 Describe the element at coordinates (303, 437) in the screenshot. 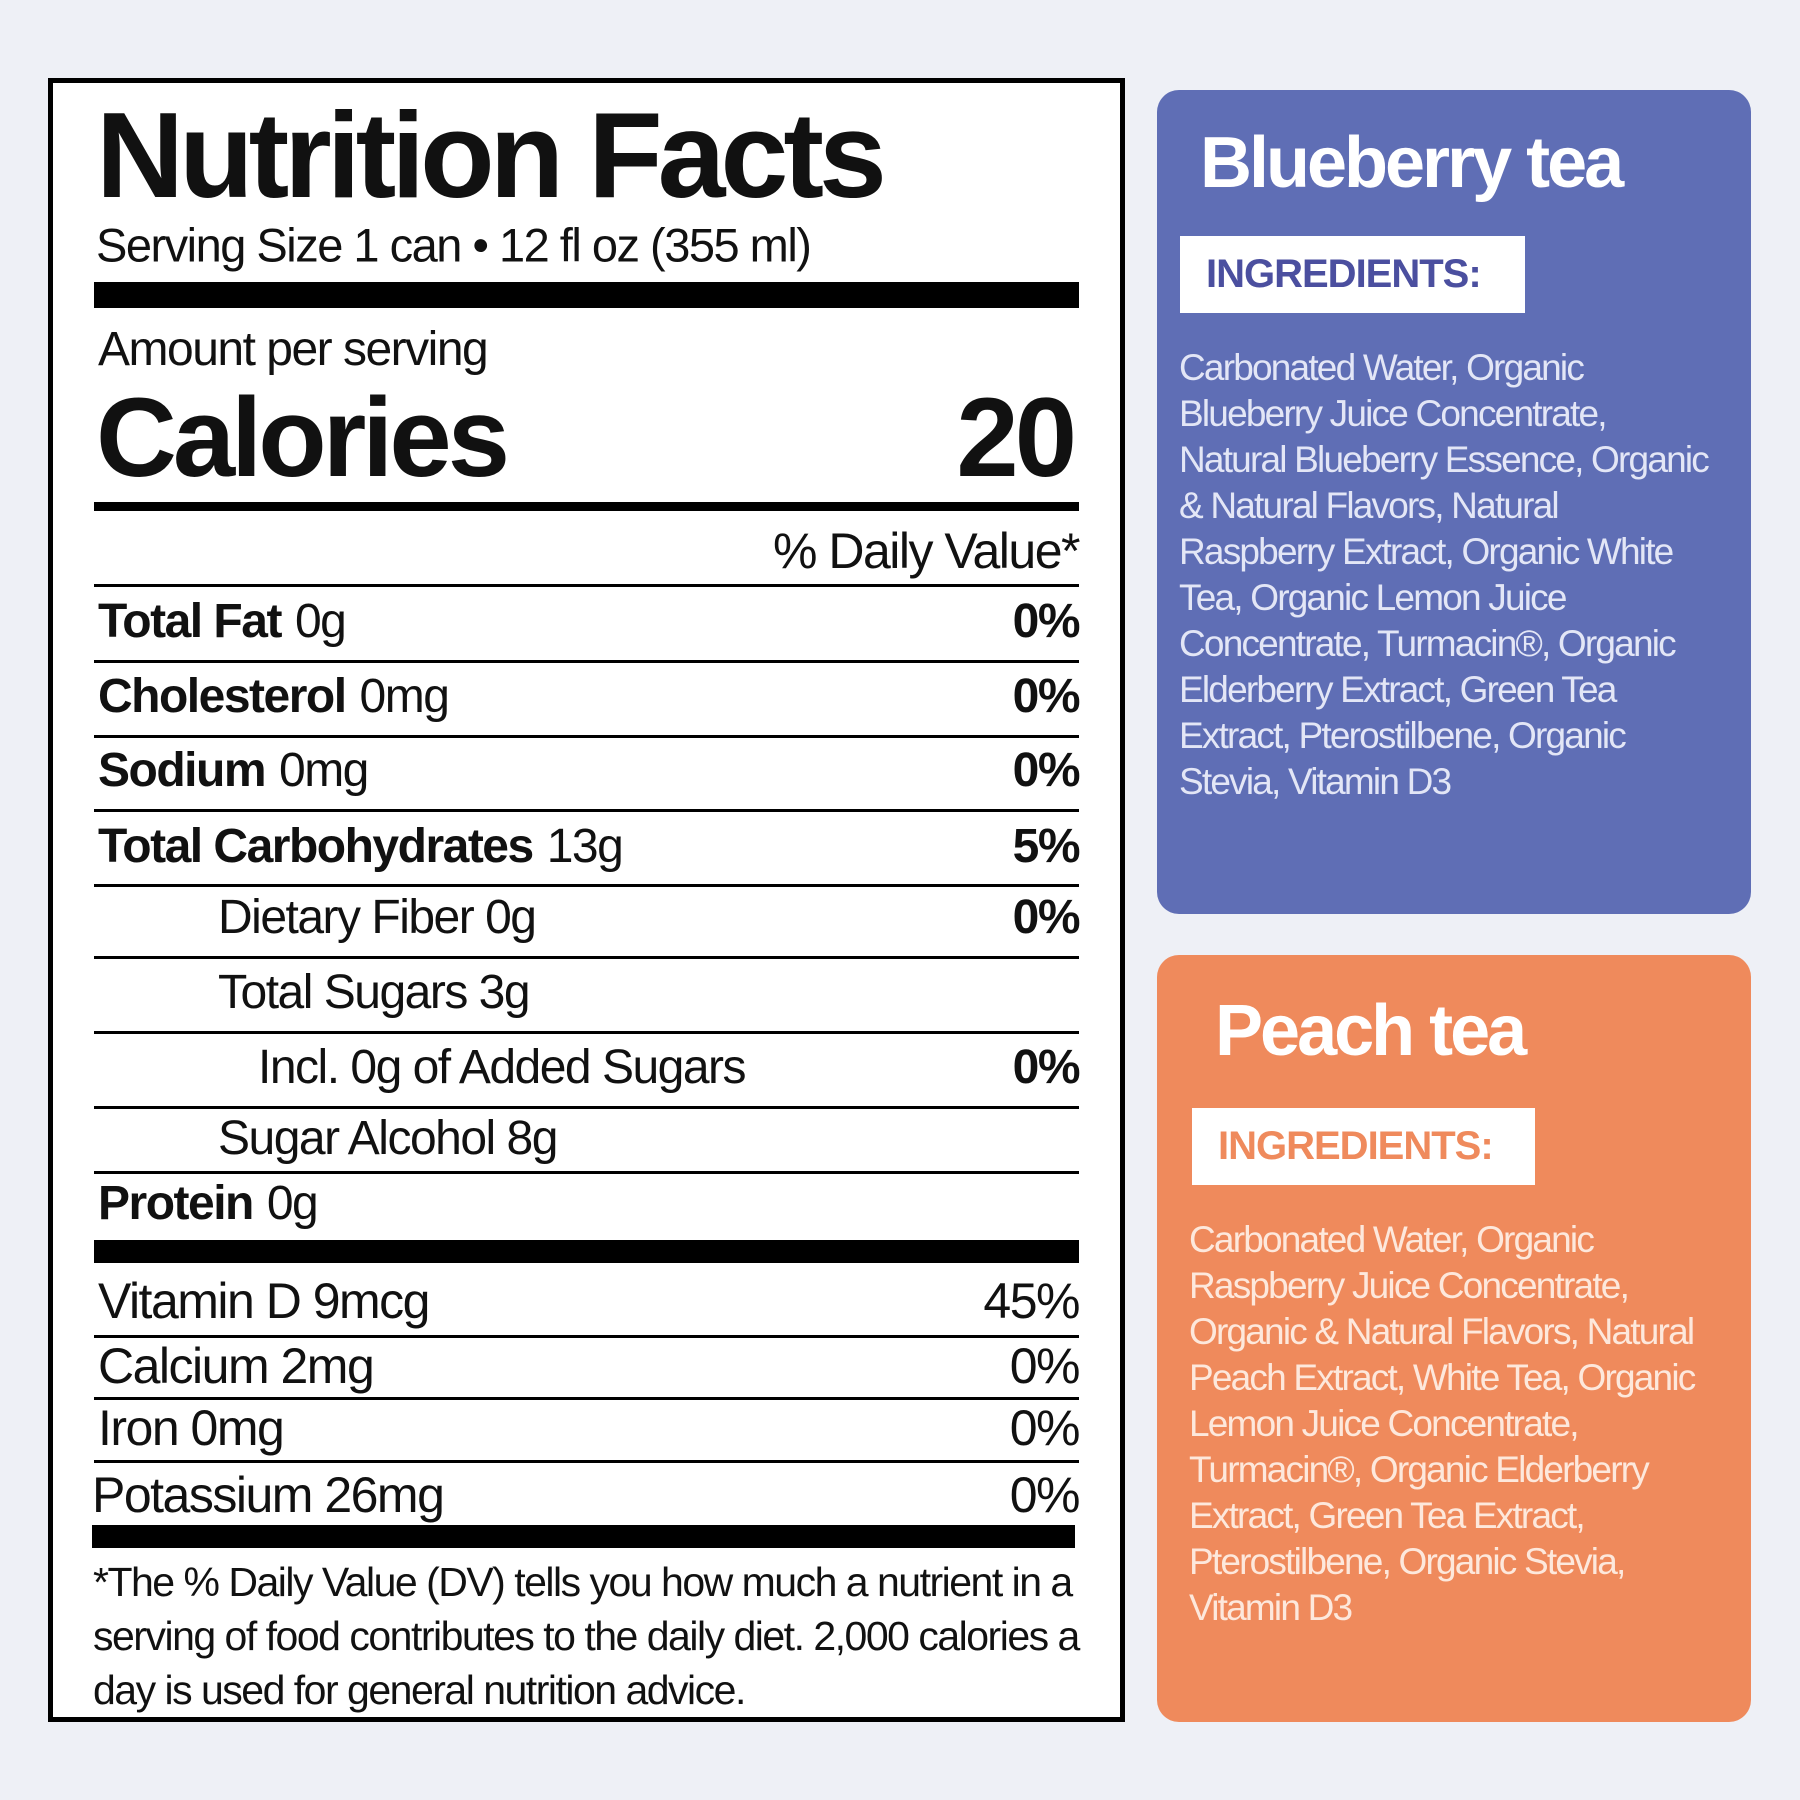

I see `calories-label: Calories` at that location.